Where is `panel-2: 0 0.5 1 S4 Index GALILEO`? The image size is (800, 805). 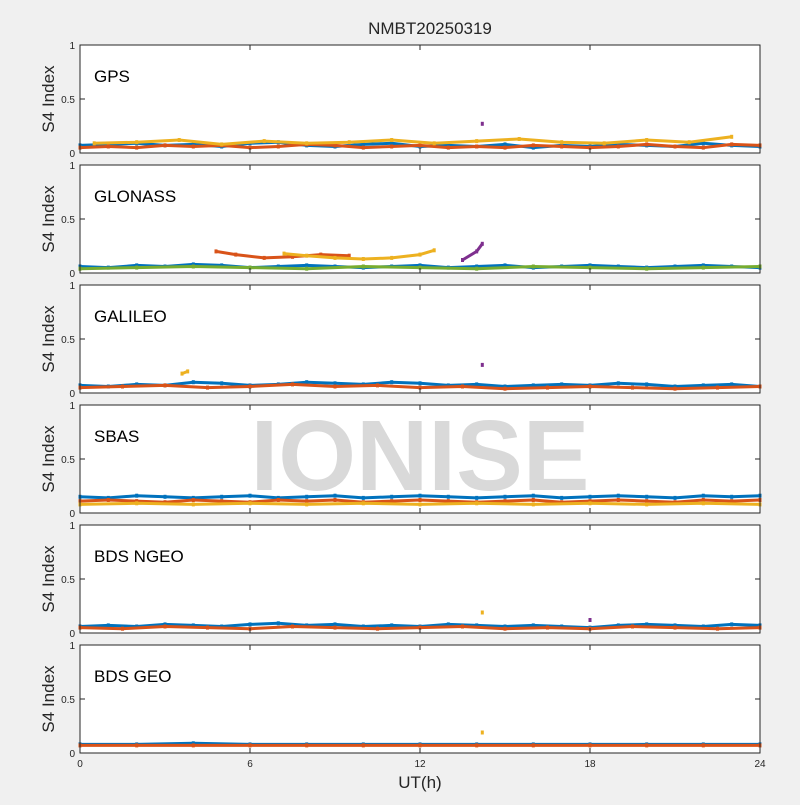 panel-2: 0 0.5 1 S4 Index GALILEO is located at coordinates (400, 340).